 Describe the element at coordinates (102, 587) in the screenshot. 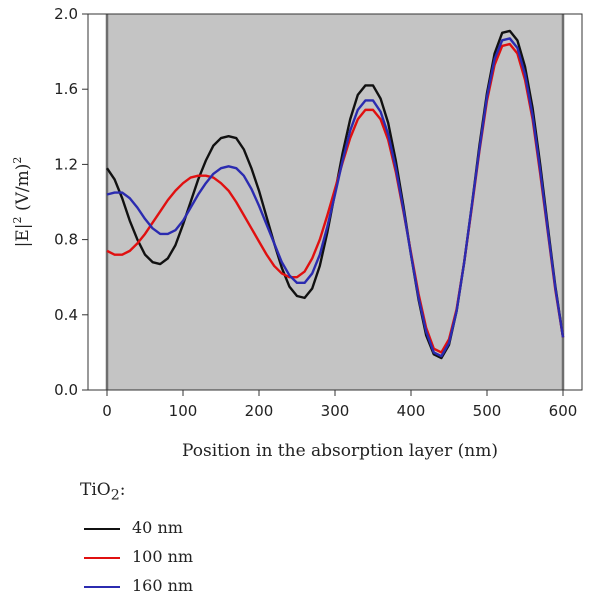

I see `legend-swatch-160nm` at that location.